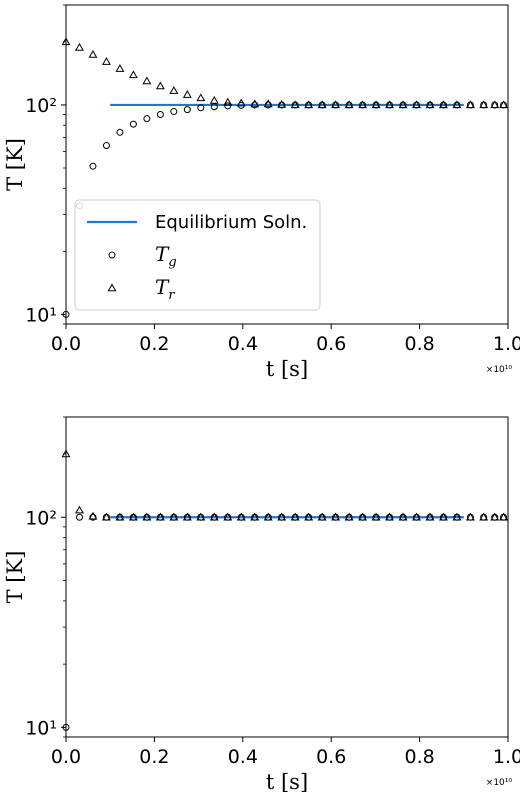 This screenshot has width=520, height=793. What do you see at coordinates (66, 344) in the screenshot?
I see `x-tick-label: 0.0` at bounding box center [66, 344].